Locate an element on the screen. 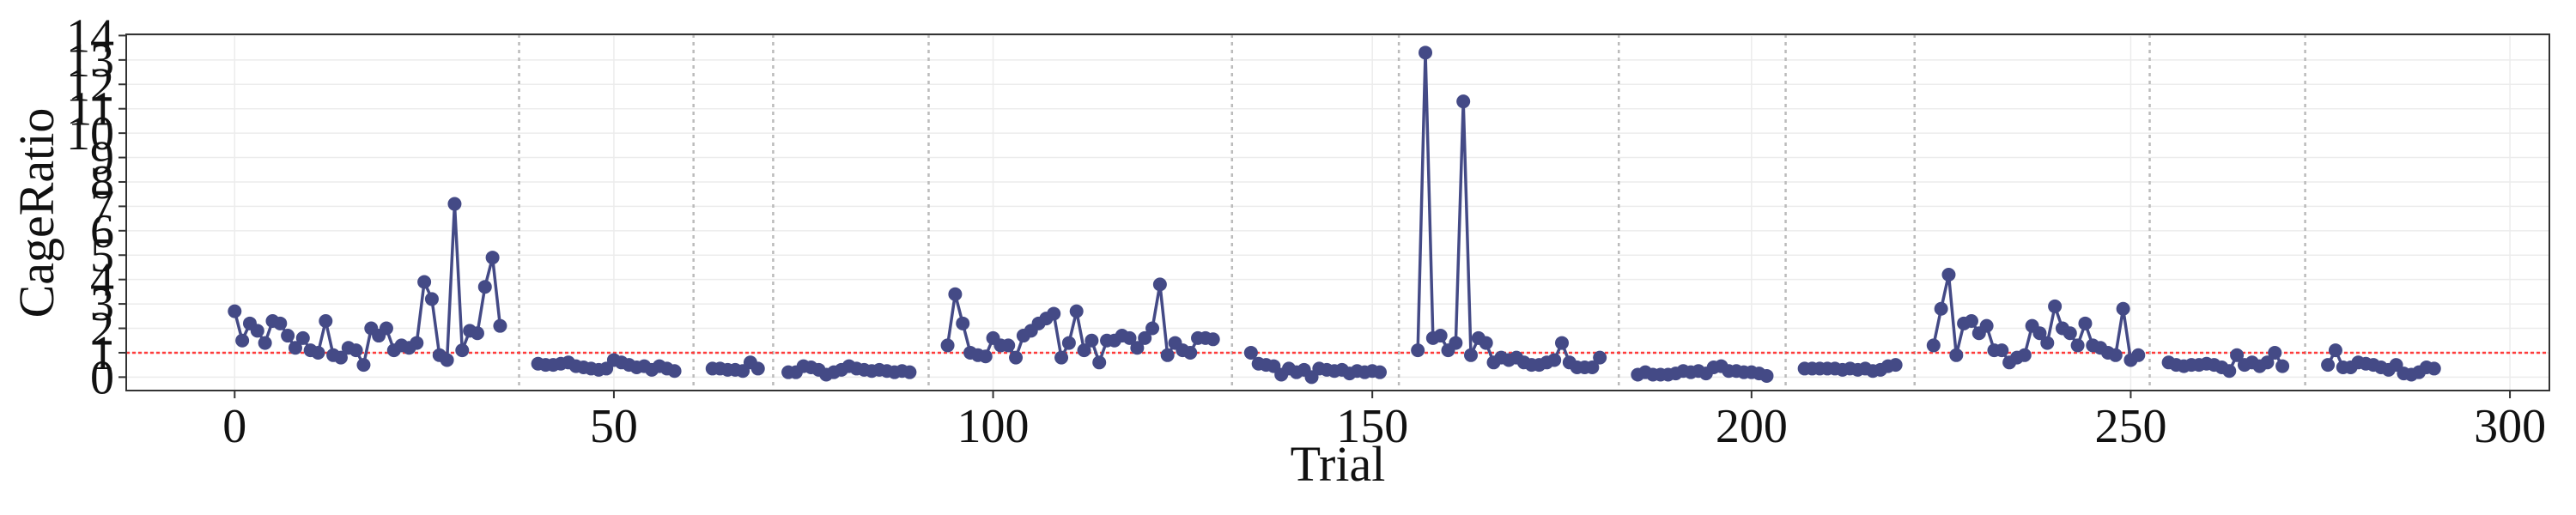 This screenshot has width=2576, height=515. y-tick-label: 13 is located at coordinates (90, 61).